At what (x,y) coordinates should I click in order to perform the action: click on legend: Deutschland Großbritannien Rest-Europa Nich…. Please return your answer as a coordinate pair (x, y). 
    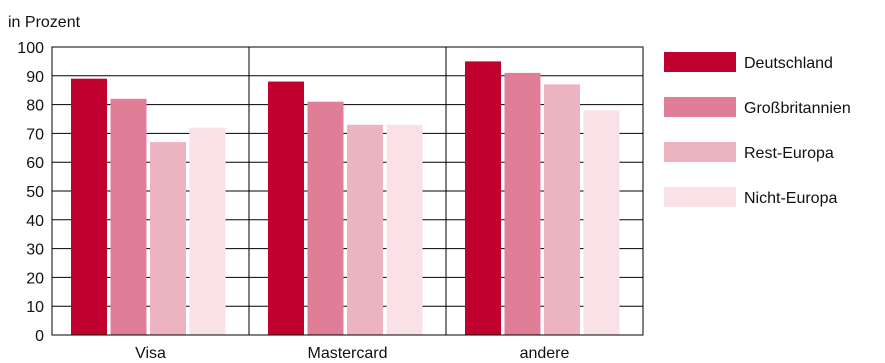
    Looking at the image, I should click on (757, 129).